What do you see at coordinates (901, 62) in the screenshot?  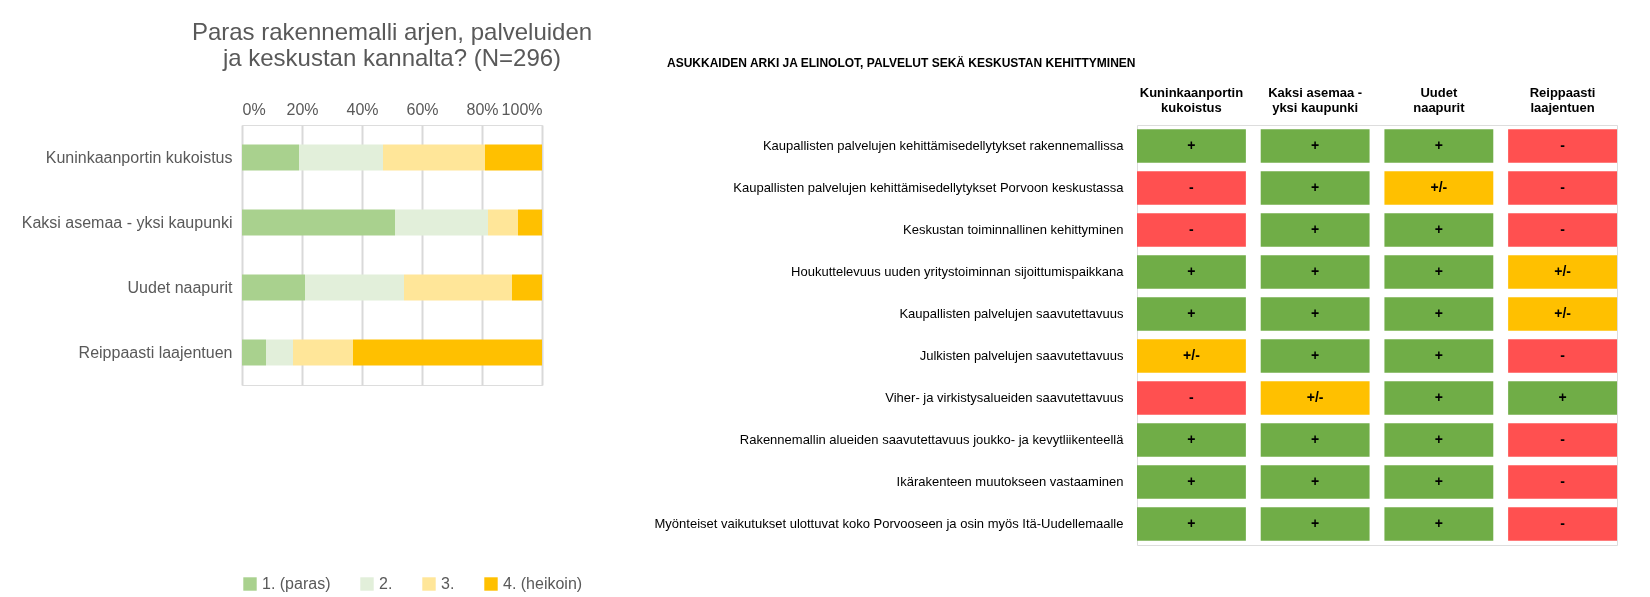 I see `text: ASUKKAIDEN ARKI JA ELINOLOT, PALVELUT SEKÄ KESKUSTAN KEHITTYMINEN` at bounding box center [901, 62].